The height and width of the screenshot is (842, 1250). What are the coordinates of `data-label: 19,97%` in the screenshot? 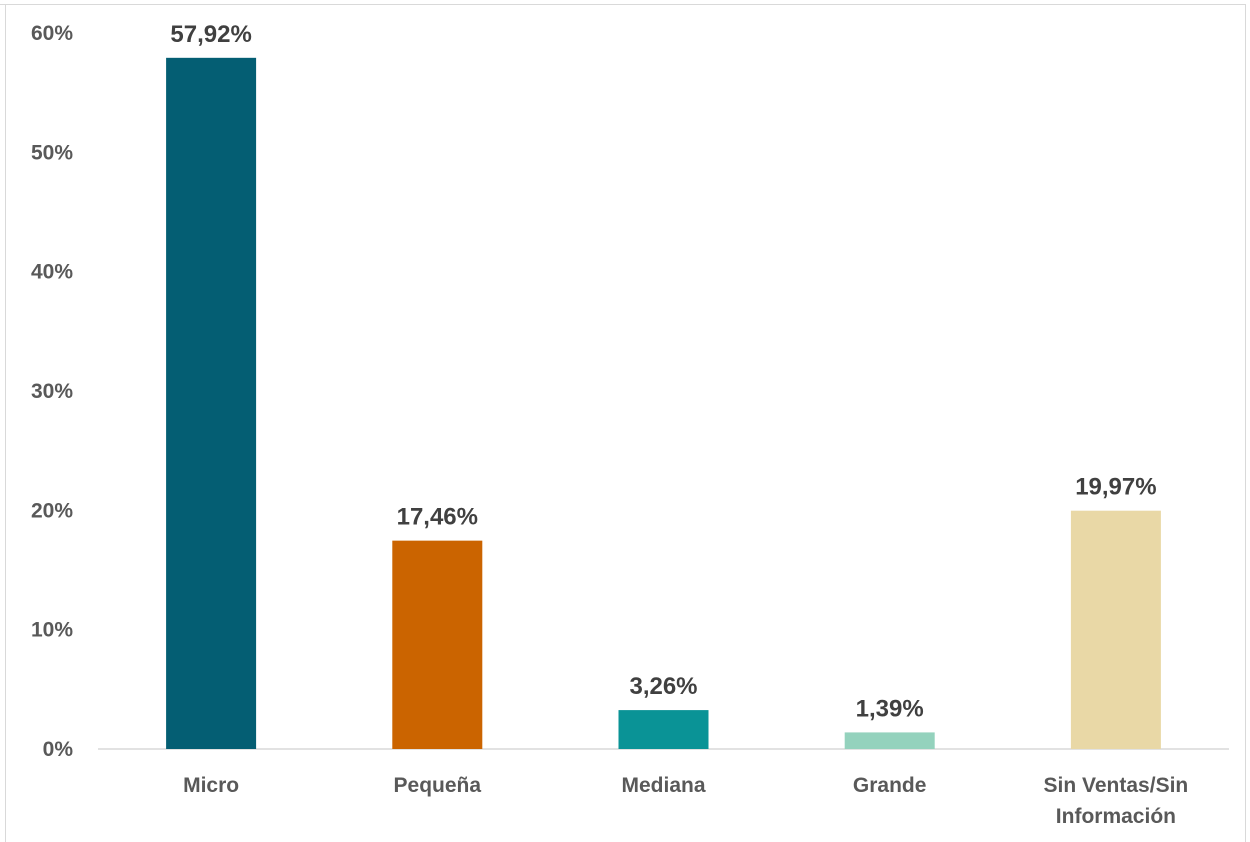 It's located at (1115, 487).